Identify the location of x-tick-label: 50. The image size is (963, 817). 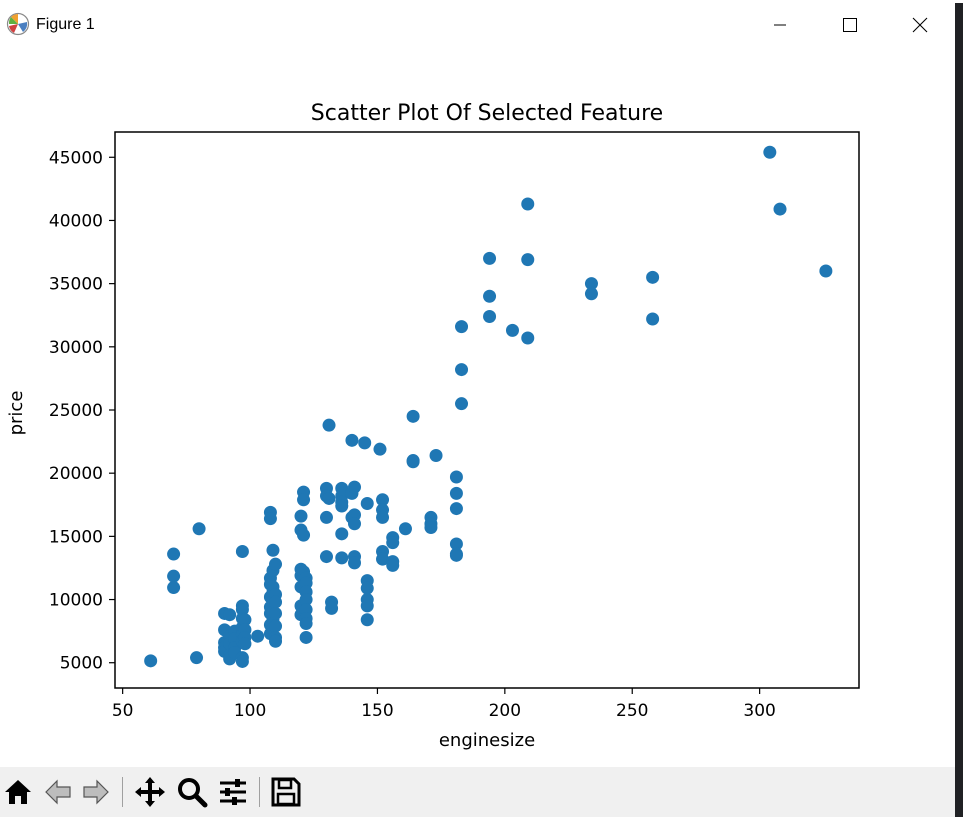
(123, 711).